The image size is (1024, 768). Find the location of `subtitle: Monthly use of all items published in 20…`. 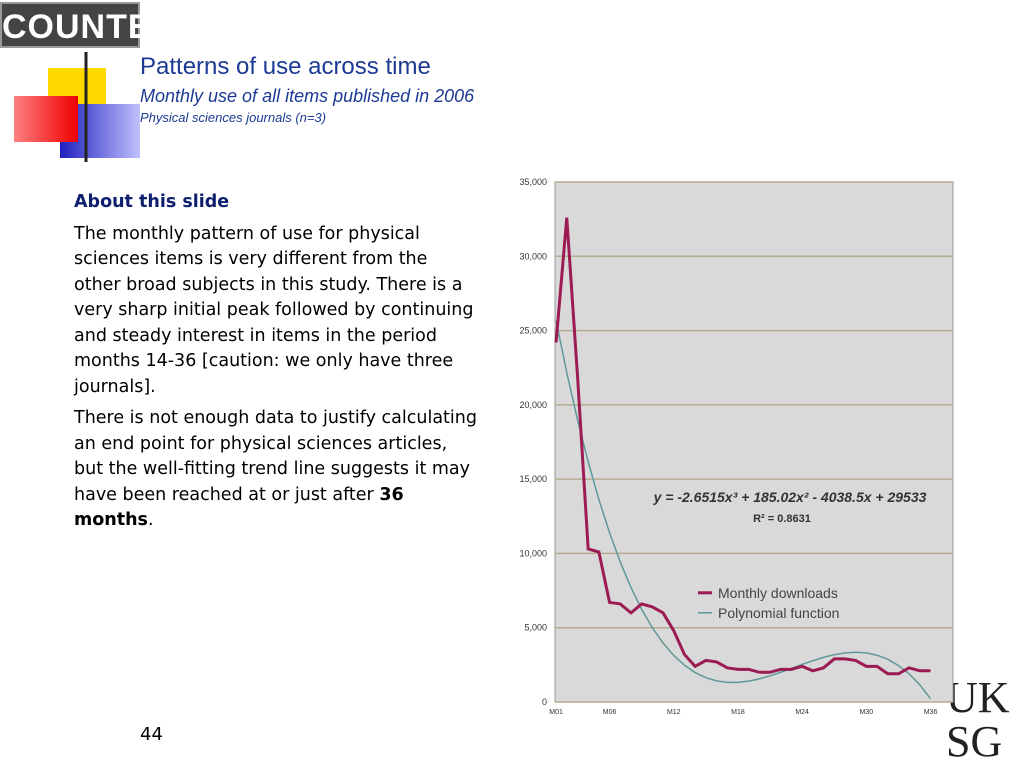

subtitle: Monthly use of all items published in 20… is located at coordinates (307, 96).